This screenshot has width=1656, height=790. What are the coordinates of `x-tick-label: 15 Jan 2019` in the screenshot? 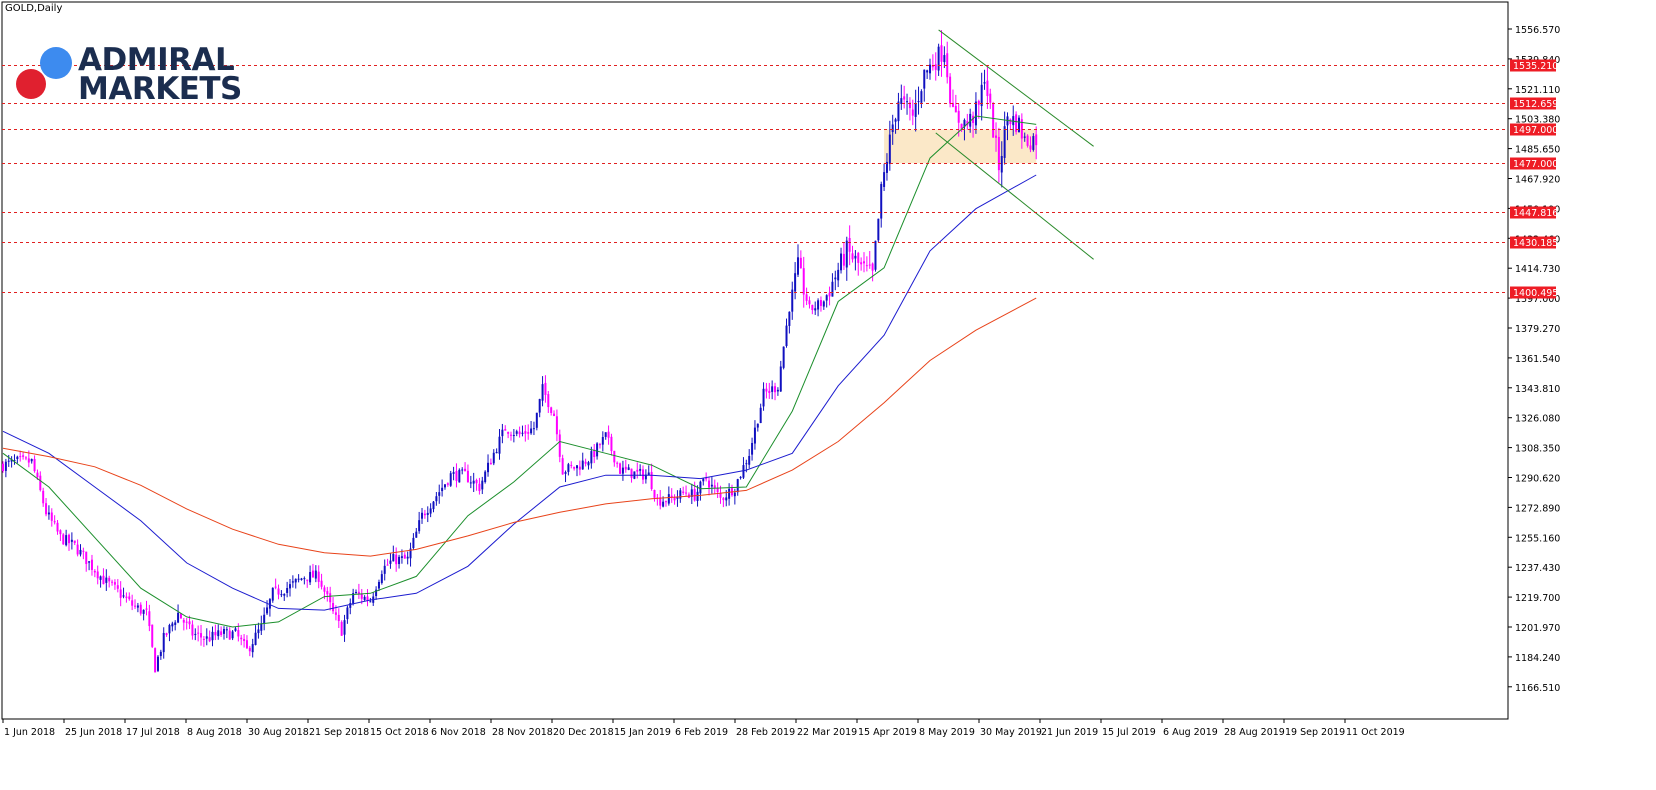 It's located at (642, 732).